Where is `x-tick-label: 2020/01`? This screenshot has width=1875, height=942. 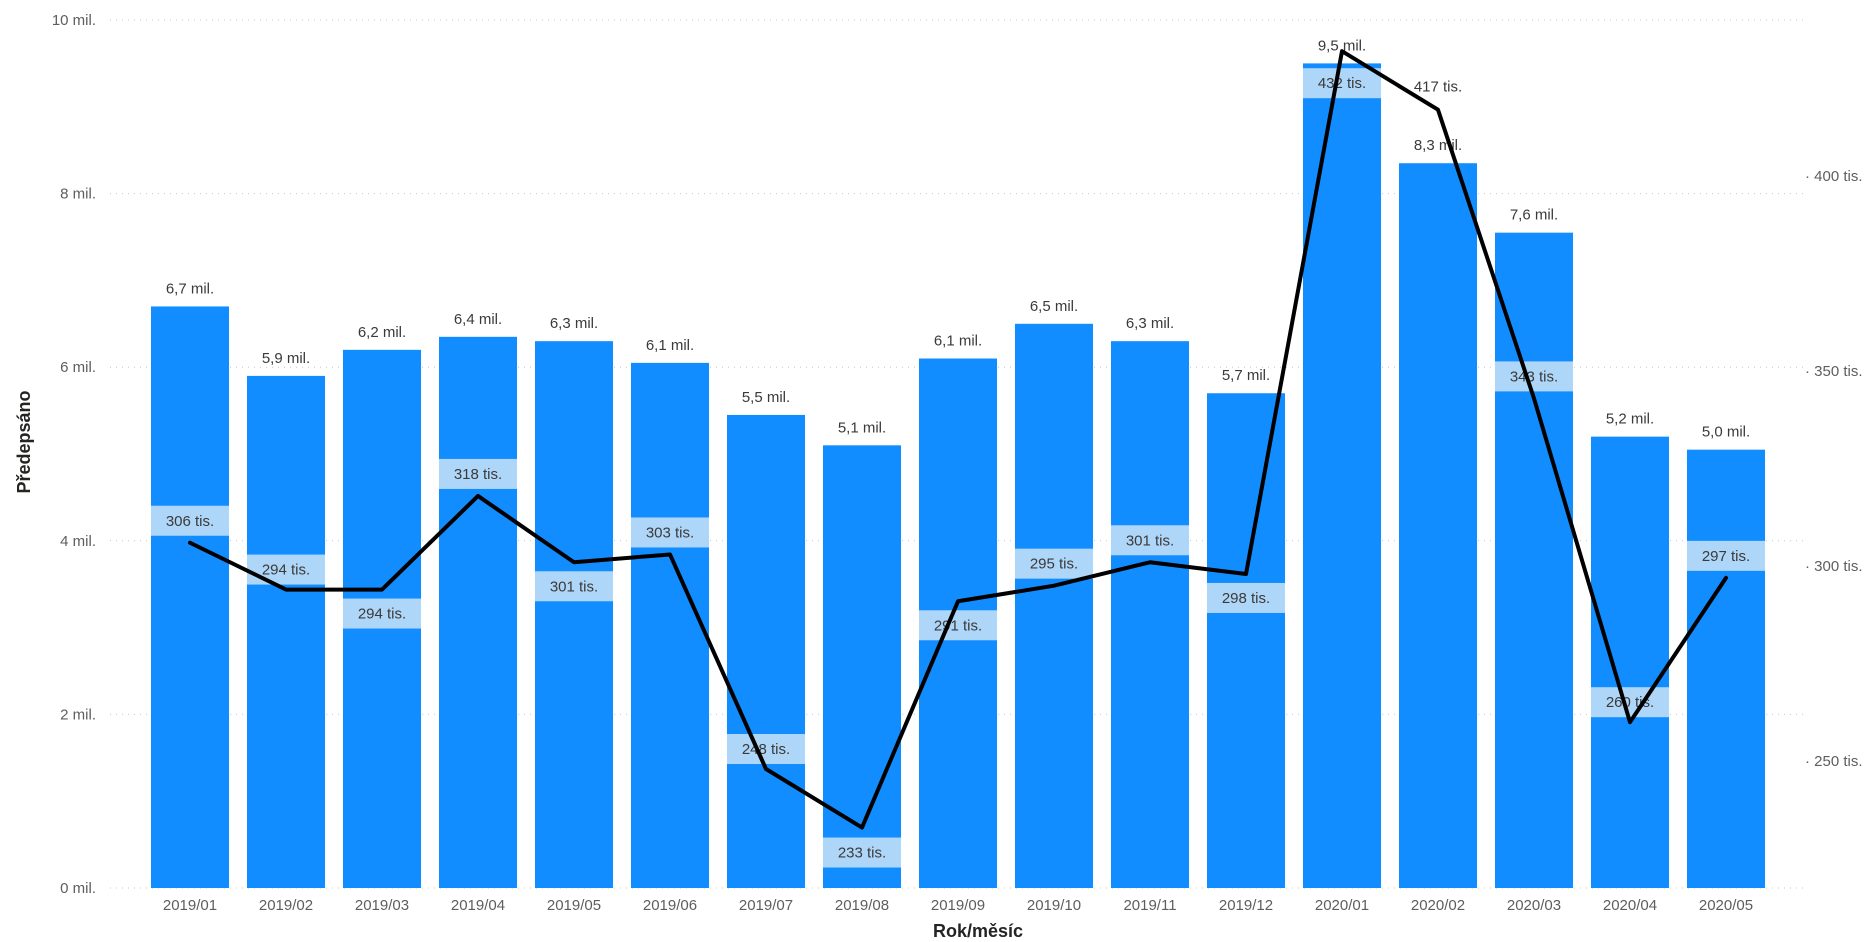 x-tick-label: 2020/01 is located at coordinates (1342, 905).